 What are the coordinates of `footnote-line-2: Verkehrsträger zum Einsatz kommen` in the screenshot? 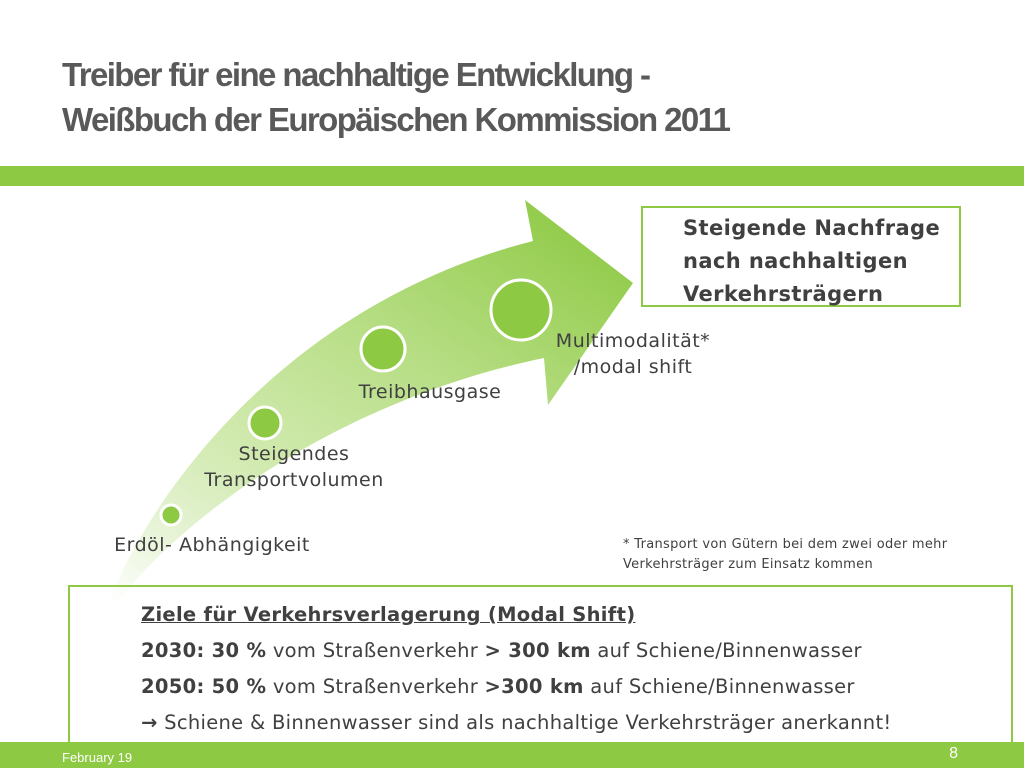 It's located at (748, 564).